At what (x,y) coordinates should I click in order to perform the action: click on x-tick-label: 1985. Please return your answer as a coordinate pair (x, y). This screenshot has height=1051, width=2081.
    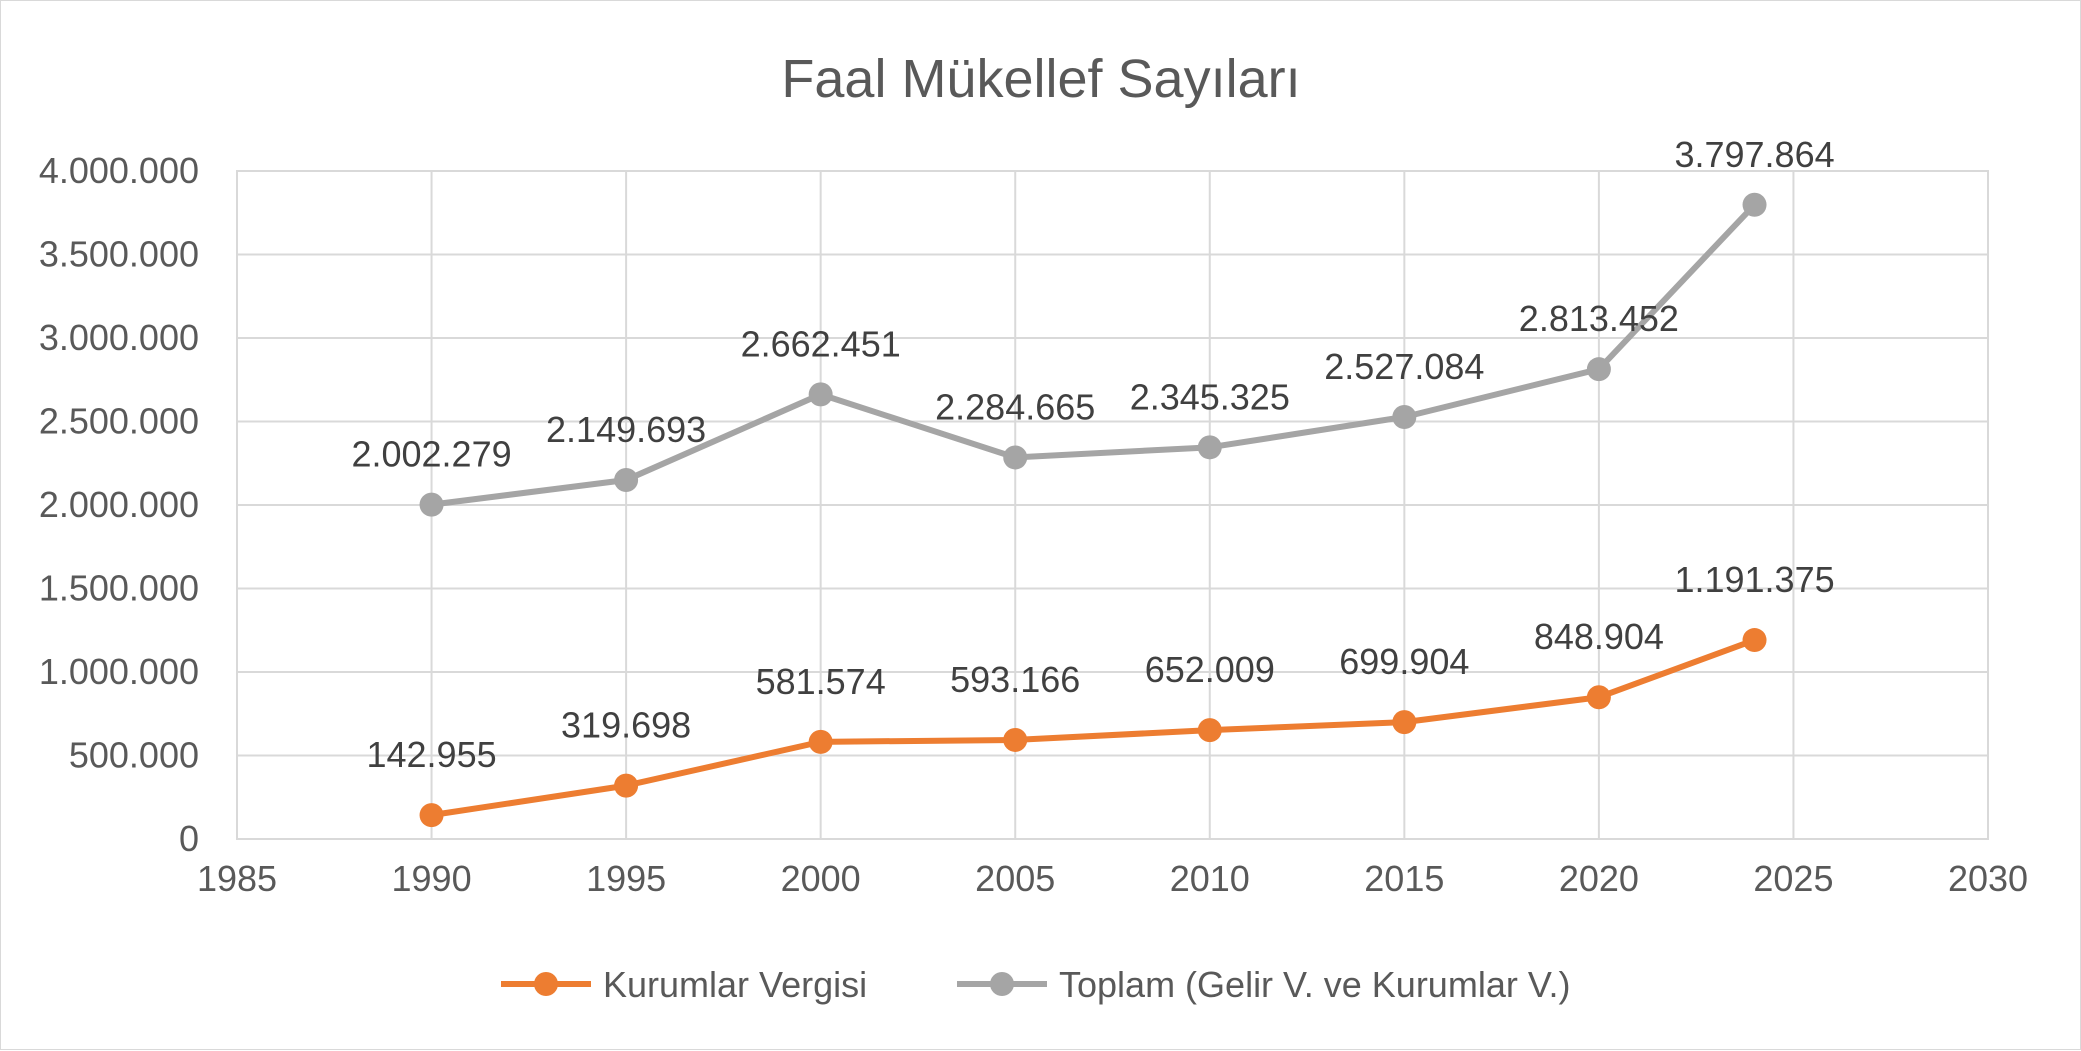
    Looking at the image, I should click on (237, 878).